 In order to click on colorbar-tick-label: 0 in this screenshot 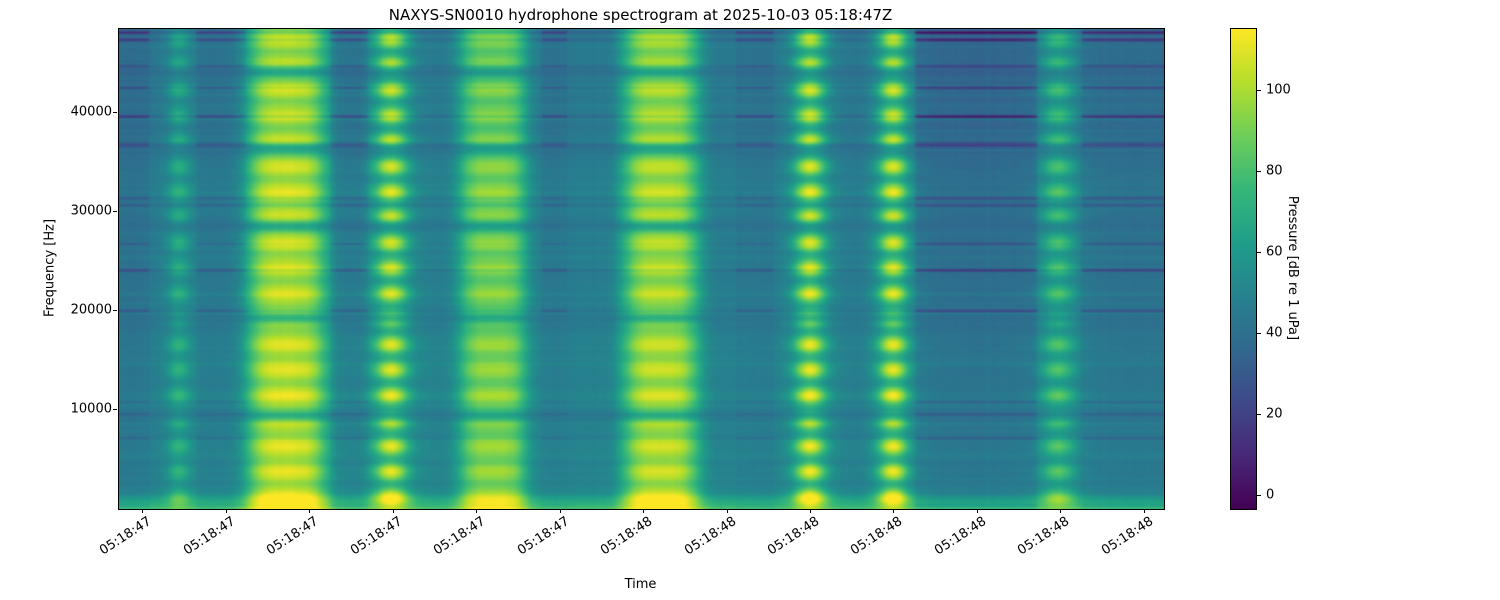, I will do `click(1270, 495)`.